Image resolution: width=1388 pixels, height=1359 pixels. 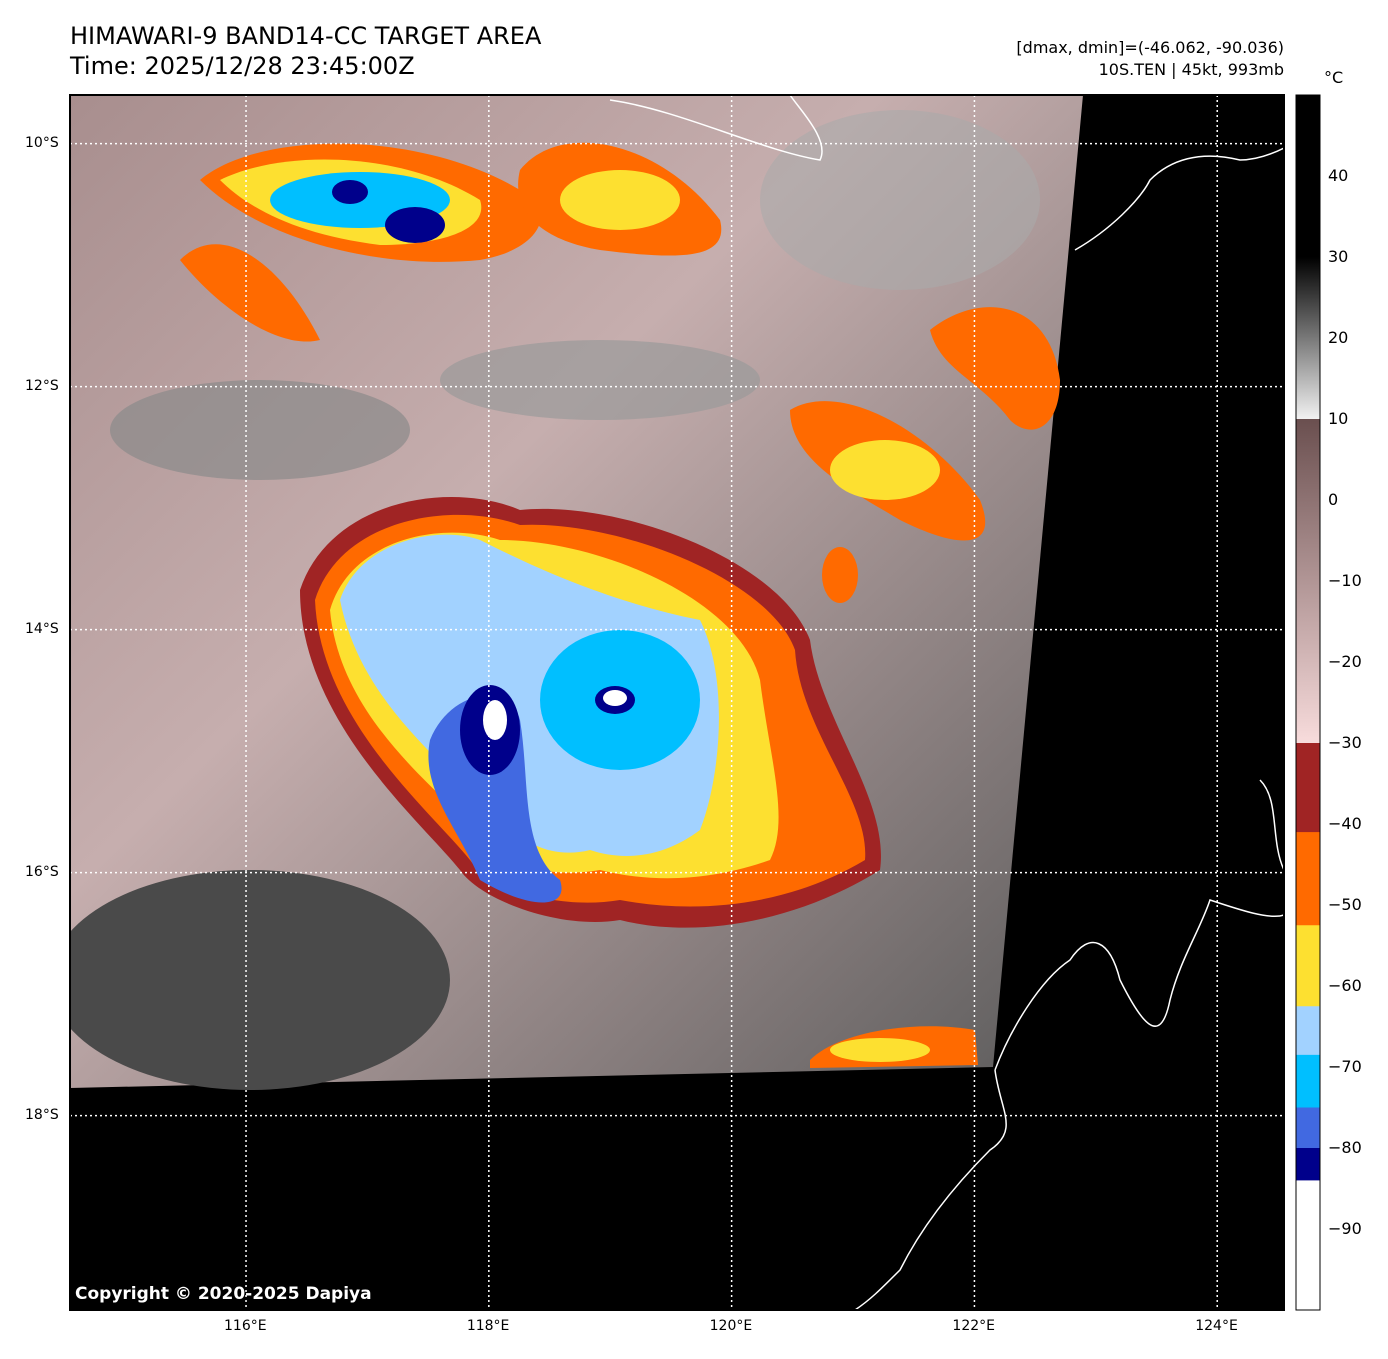 I want to click on colorbar-tick-label: −10, so click(x=1345, y=580).